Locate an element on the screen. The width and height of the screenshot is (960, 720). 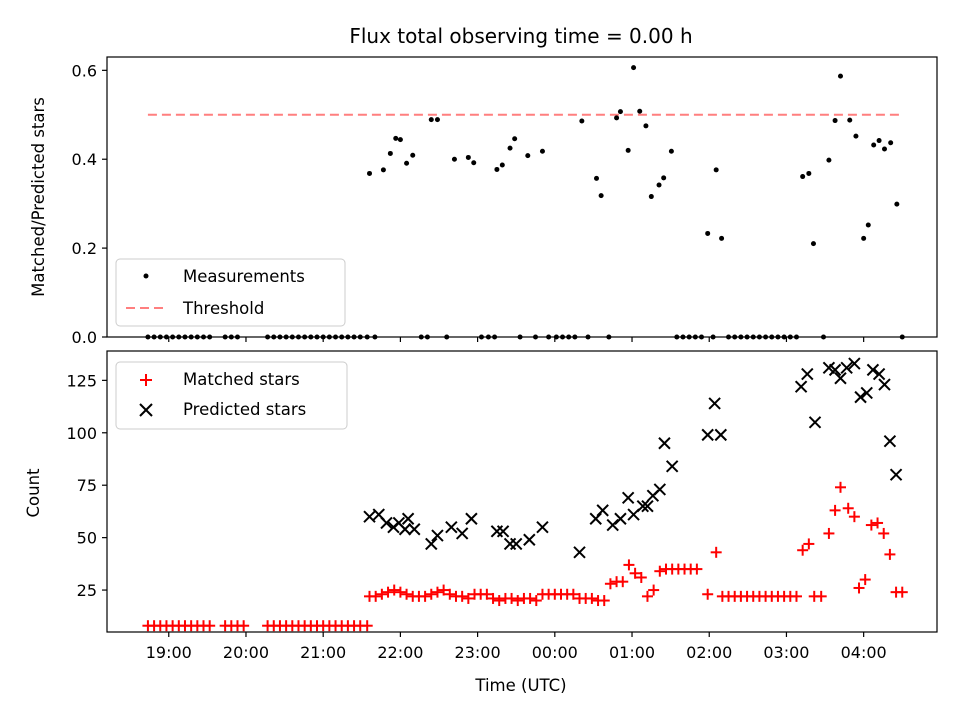
bottom-x-axis-label: Time (UTC) is located at coordinates (520, 685).